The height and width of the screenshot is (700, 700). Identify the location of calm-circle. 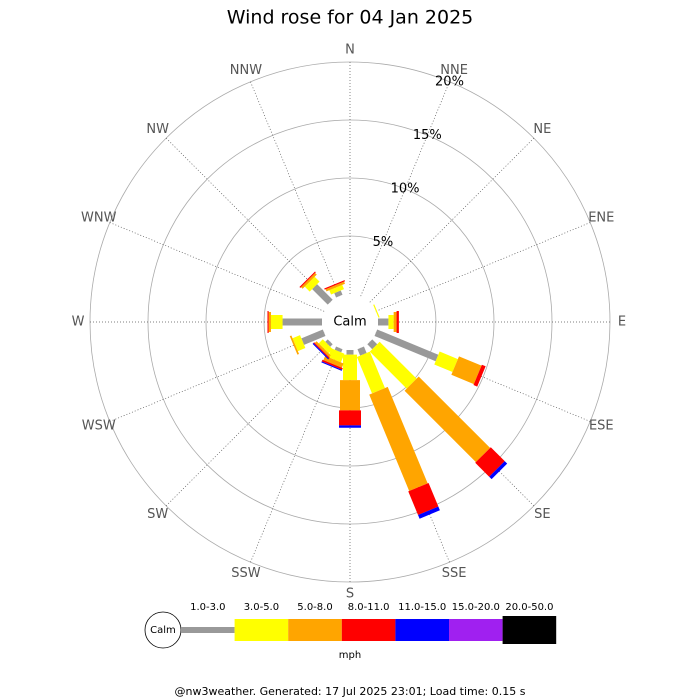
(350, 322).